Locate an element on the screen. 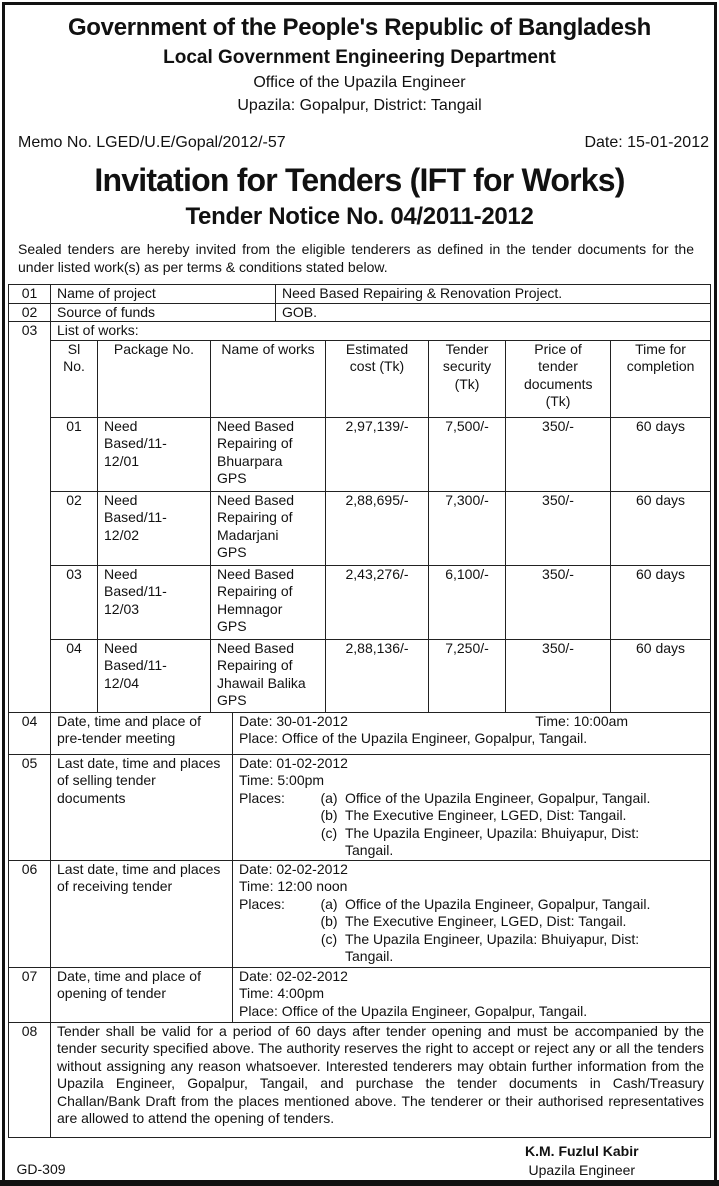 This screenshot has width=719, height=1186. col-header-package: Package No. is located at coordinates (154, 378).